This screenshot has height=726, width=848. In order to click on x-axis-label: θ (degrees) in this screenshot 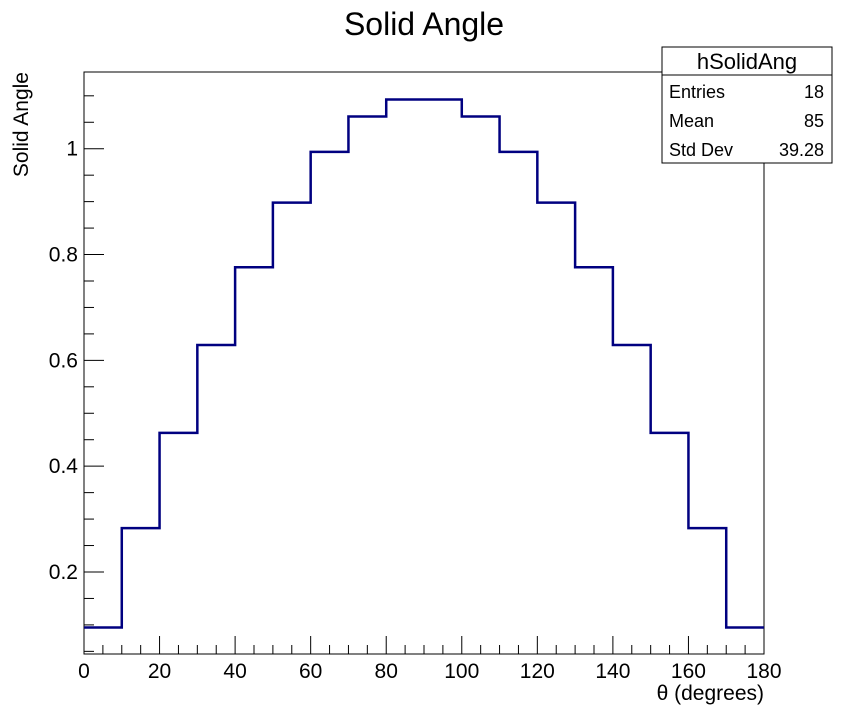, I will do `click(710, 693)`.